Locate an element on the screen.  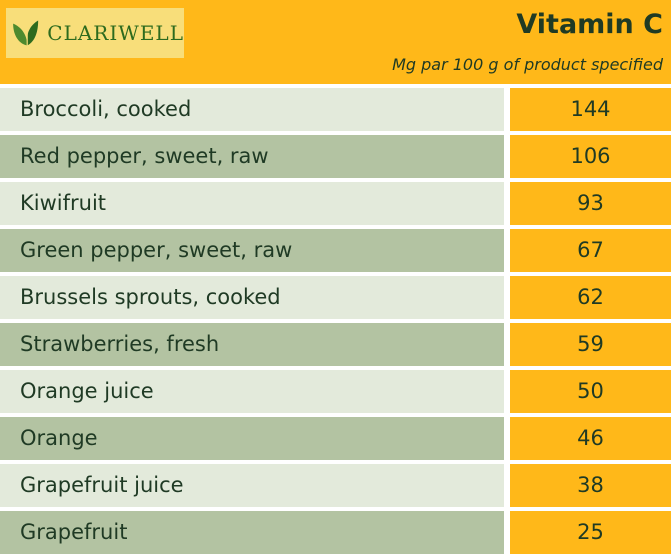
vitamin-c-value: 25 is located at coordinates (590, 532).